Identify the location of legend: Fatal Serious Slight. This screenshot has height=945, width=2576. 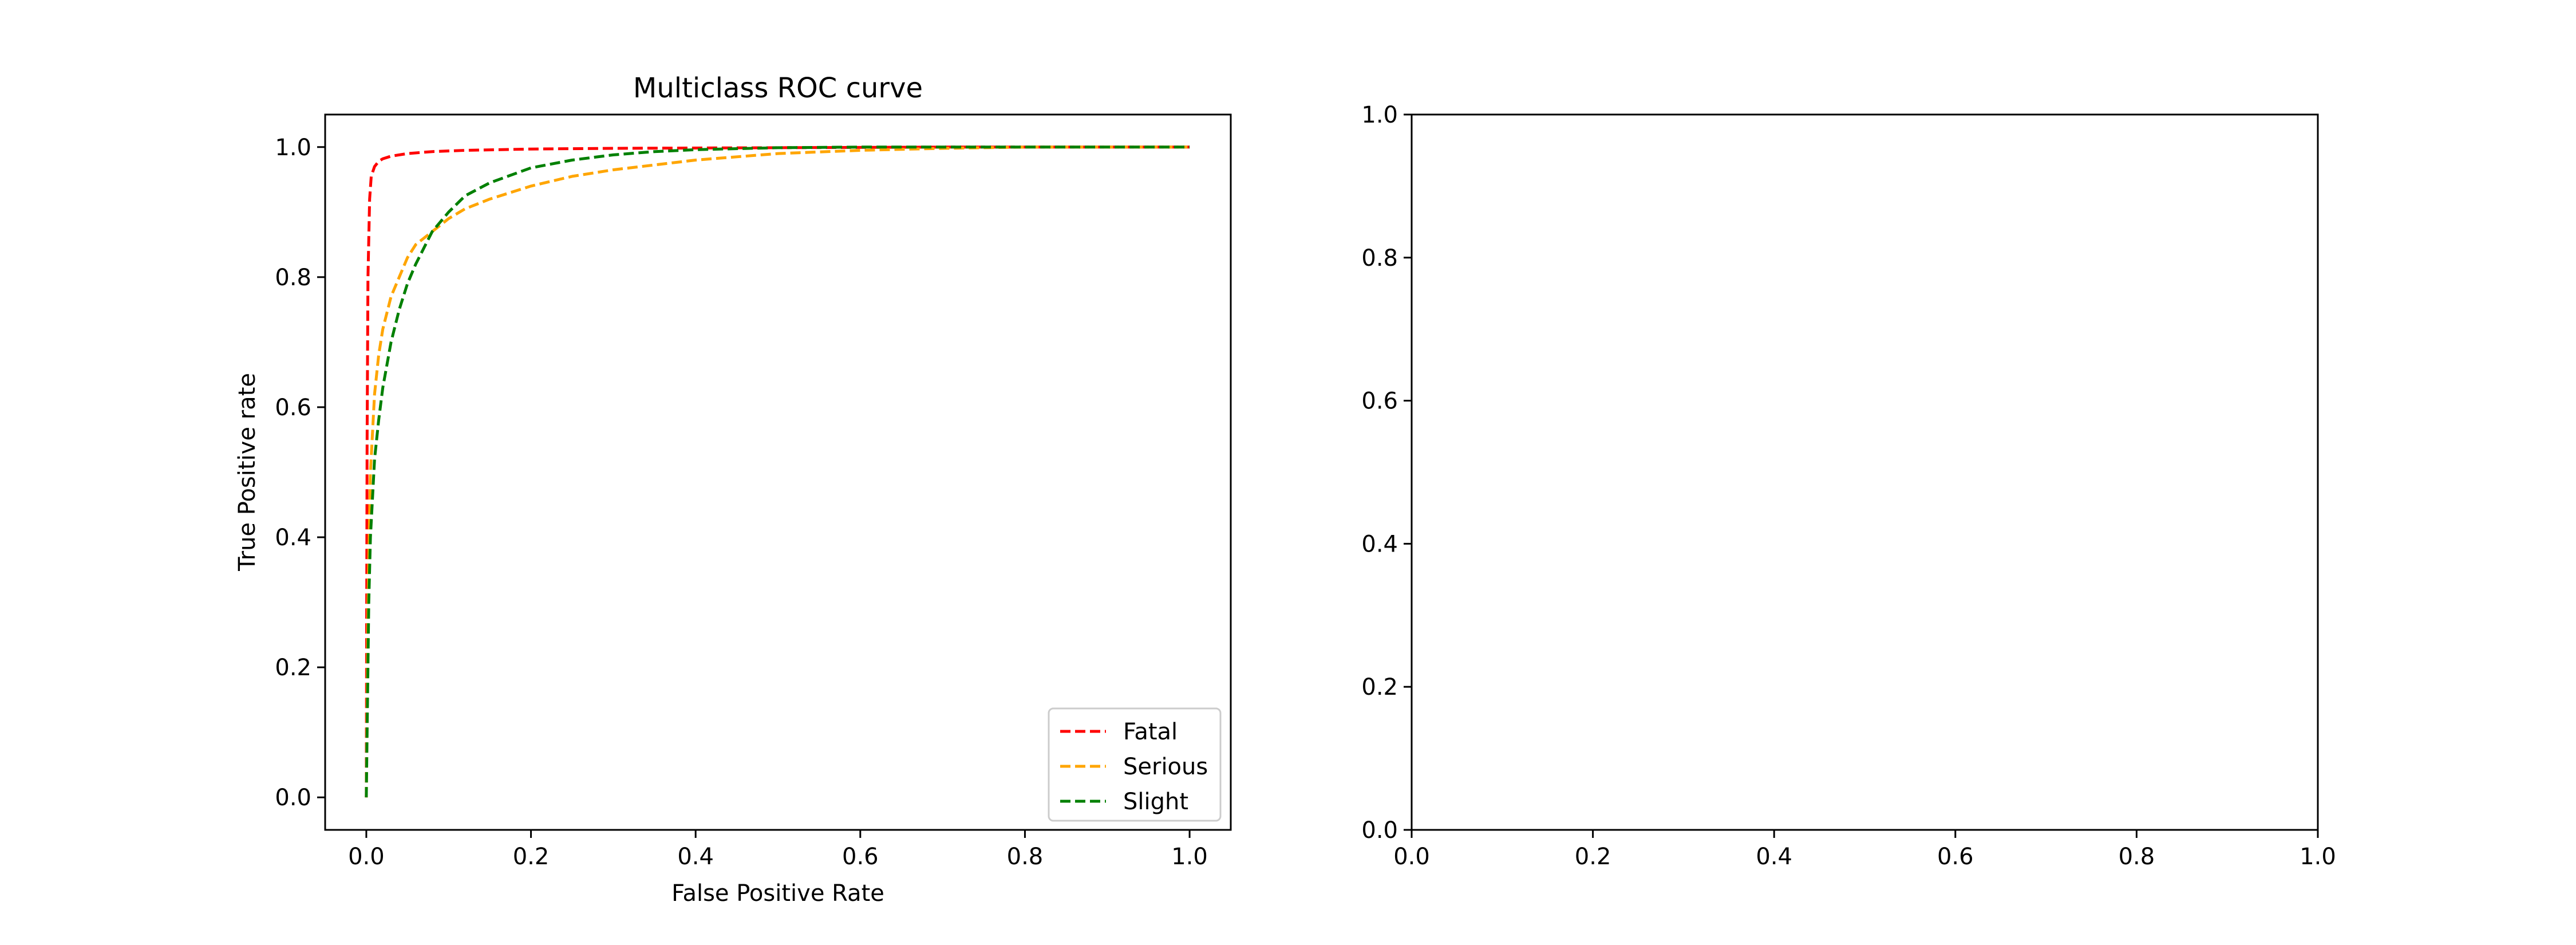
(1135, 764).